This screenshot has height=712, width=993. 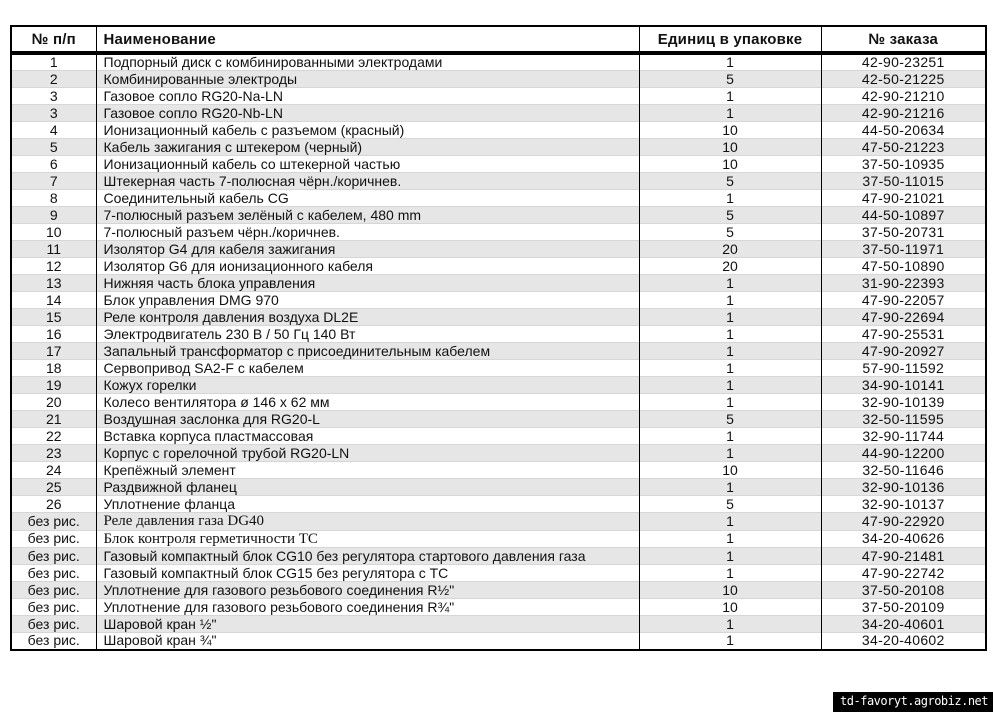 I want to click on row-order-number: 47-90-21021, so click(x=903, y=198).